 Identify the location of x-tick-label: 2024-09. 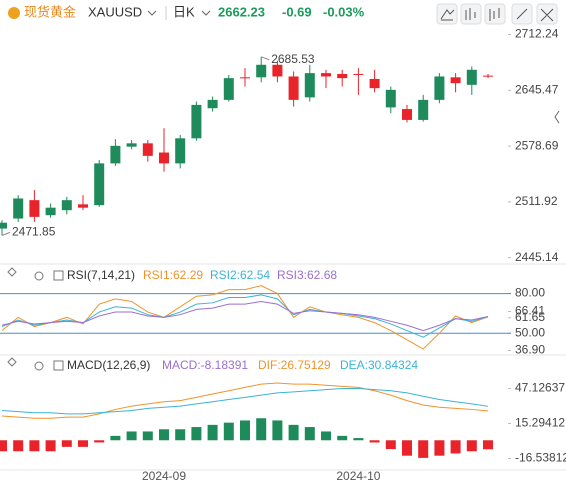
(164, 476).